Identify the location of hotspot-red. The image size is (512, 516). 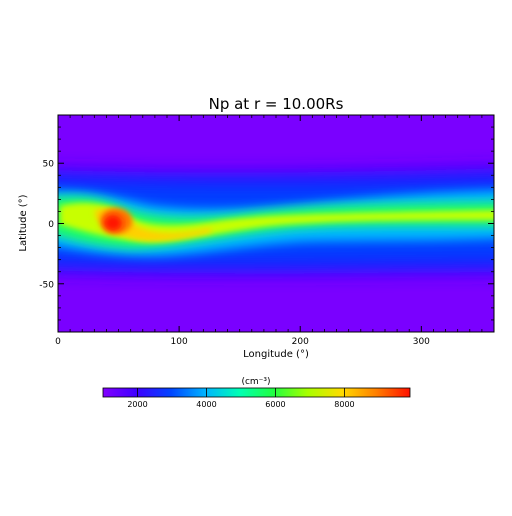
(113, 223).